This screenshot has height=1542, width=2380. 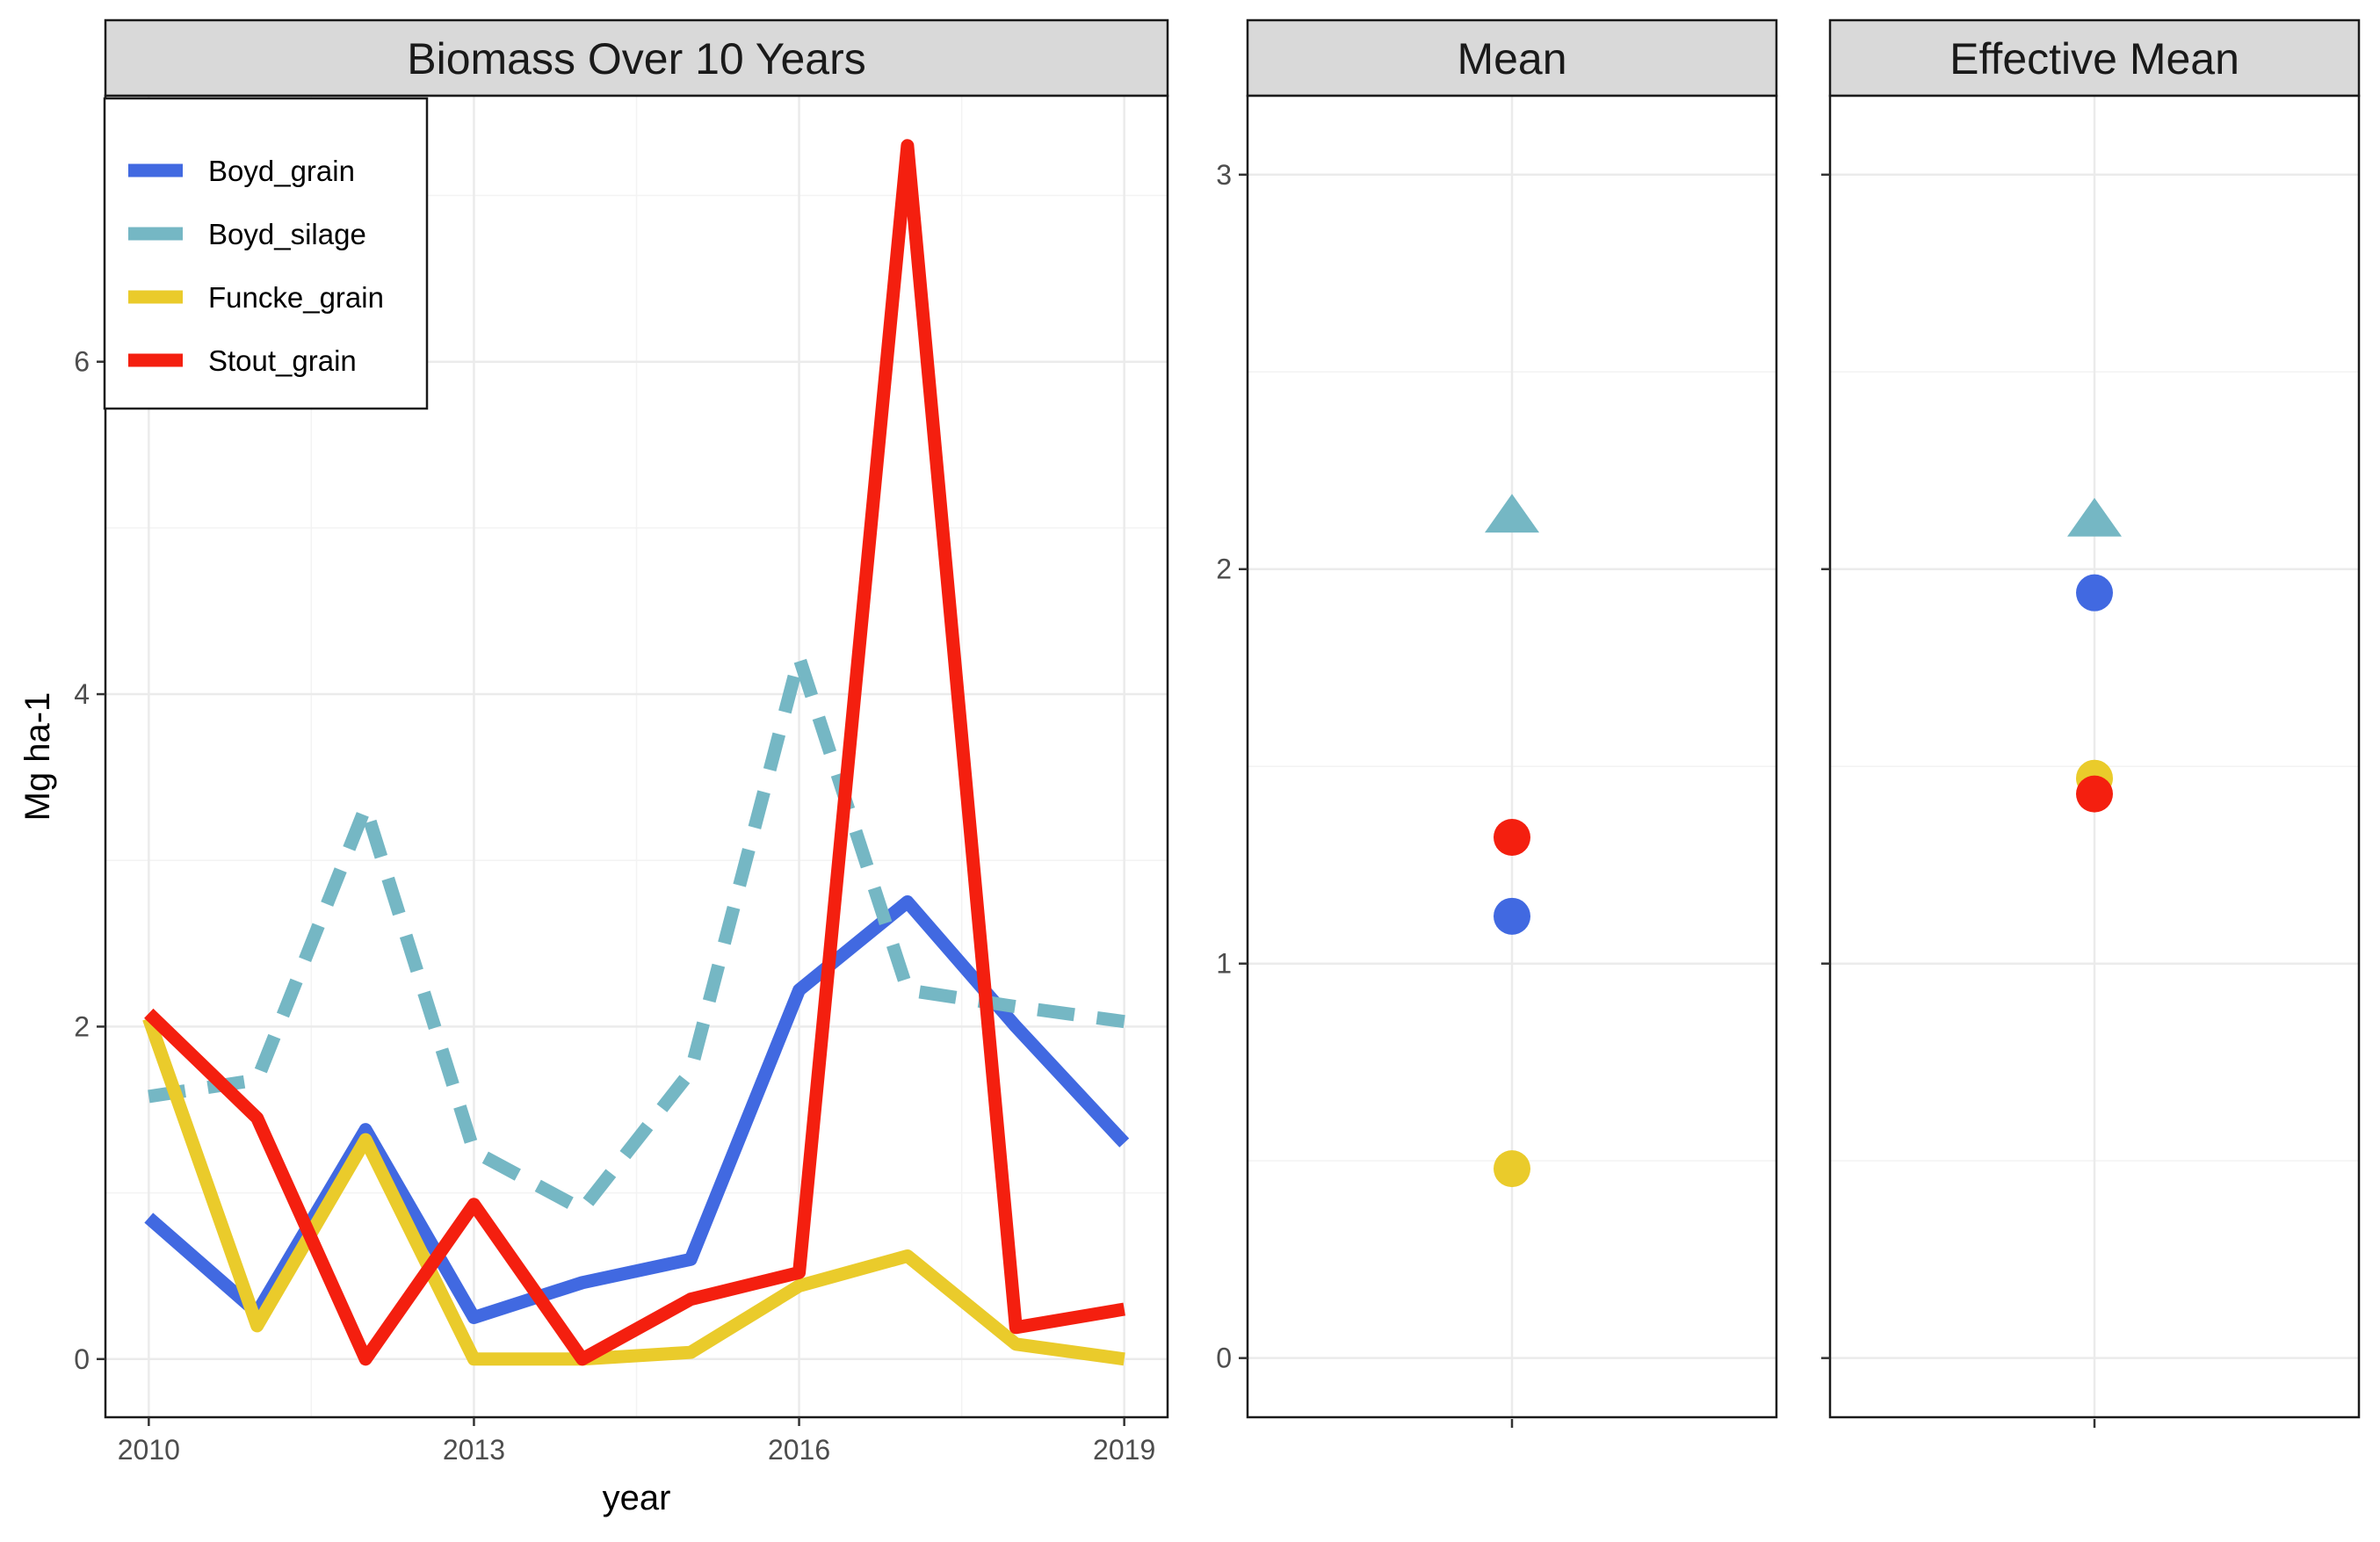 I want to click on legend-label: Stout_grain, so click(x=282, y=360).